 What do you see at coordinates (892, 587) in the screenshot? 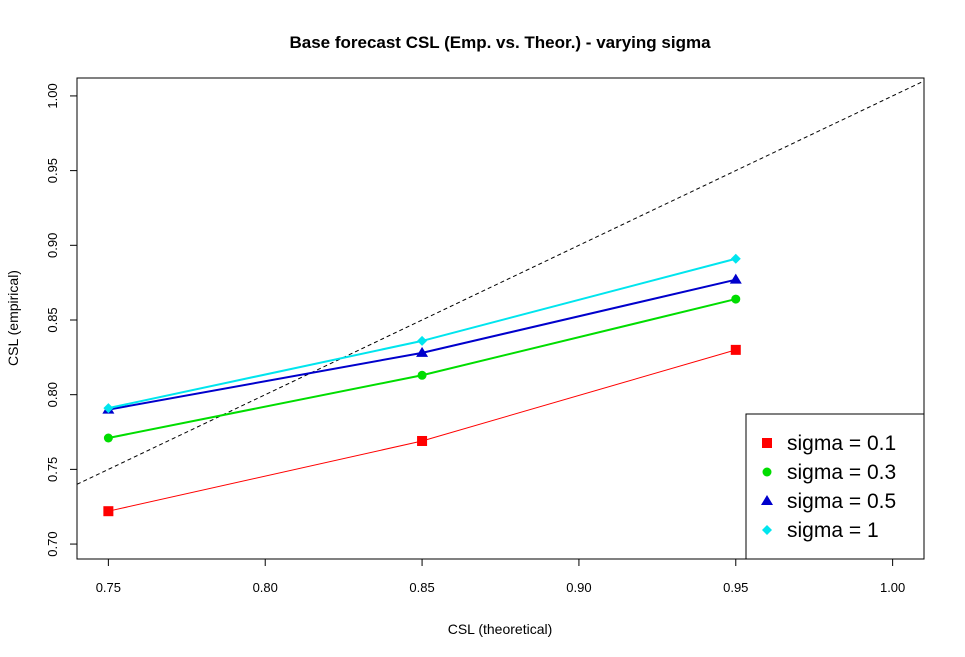
I see `x-tick-label: 1.00` at bounding box center [892, 587].